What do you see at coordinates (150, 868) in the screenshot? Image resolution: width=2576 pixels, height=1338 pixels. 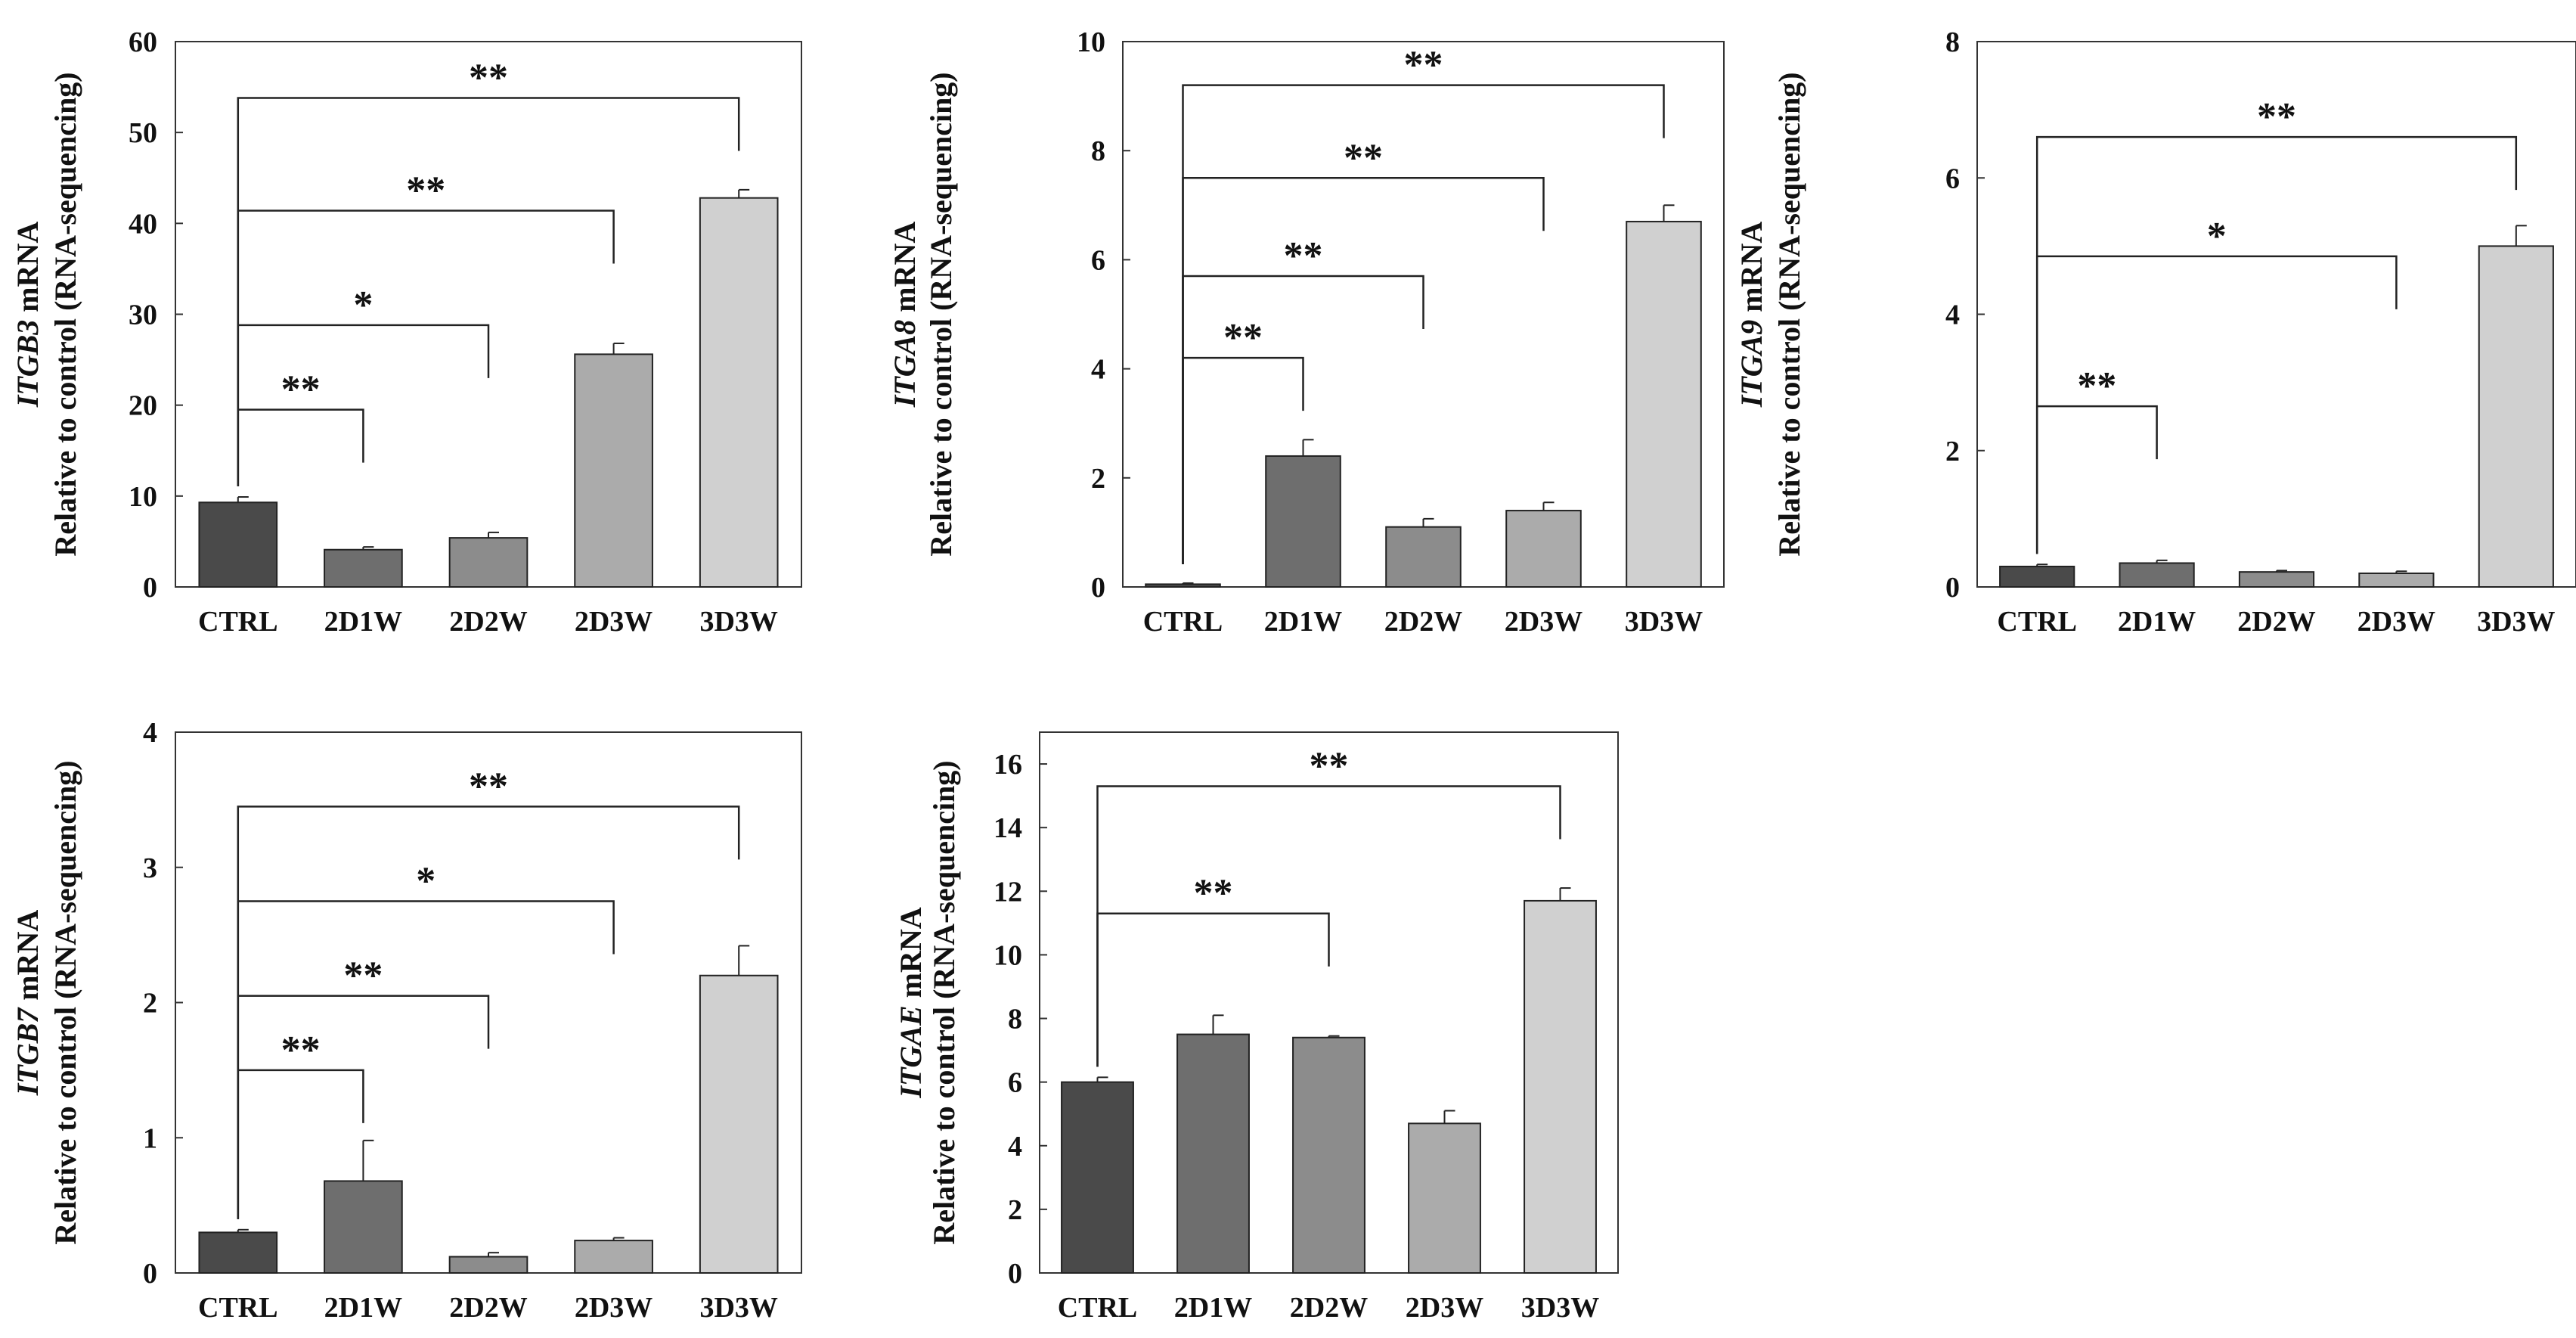 I see `y-tick-label: 3` at bounding box center [150, 868].